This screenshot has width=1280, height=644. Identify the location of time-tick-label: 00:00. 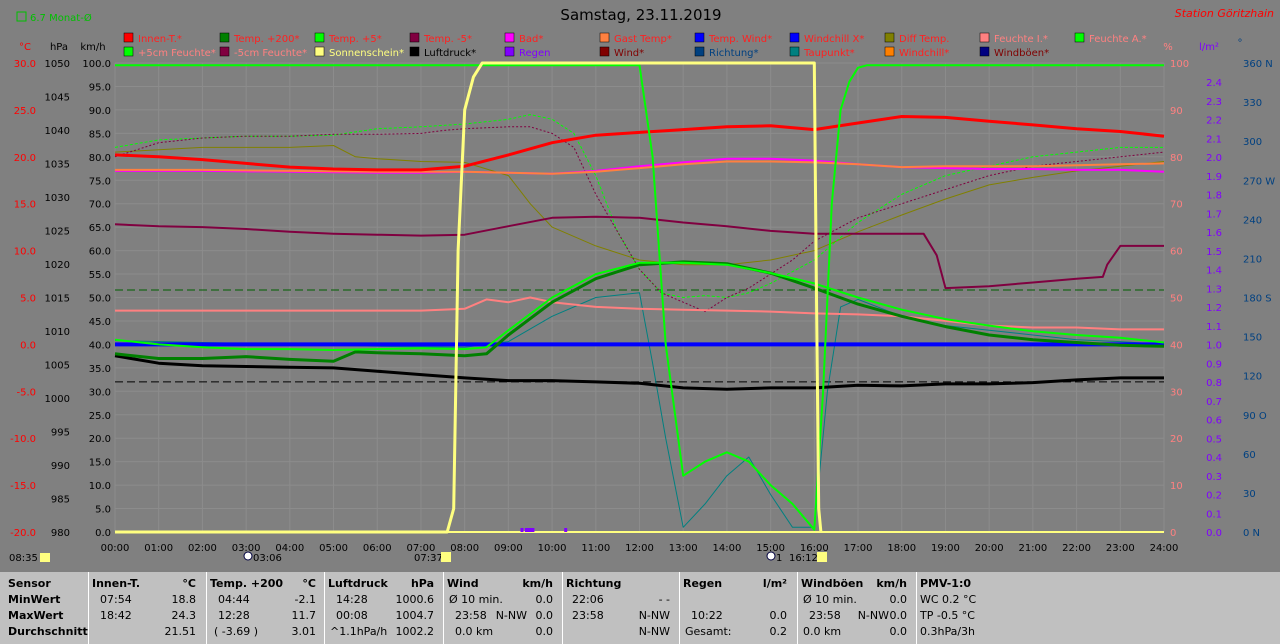
(115, 548).